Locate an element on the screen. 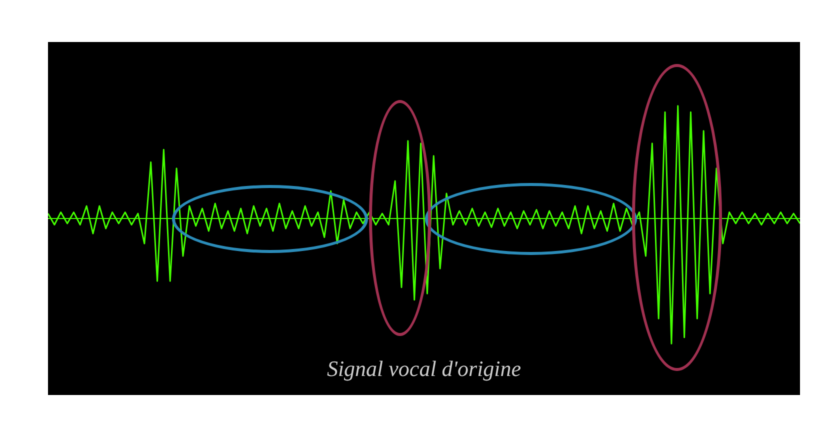  text: Signal vocal d'origine is located at coordinates (424, 368).